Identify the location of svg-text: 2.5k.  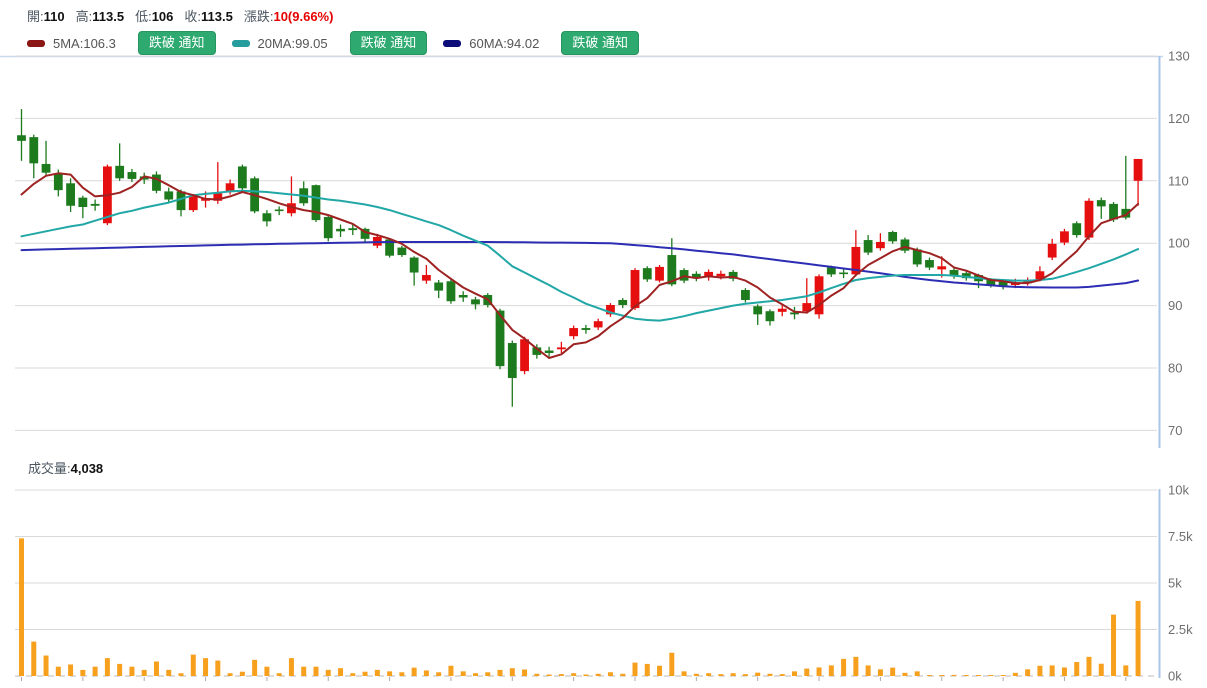
(1180, 629).